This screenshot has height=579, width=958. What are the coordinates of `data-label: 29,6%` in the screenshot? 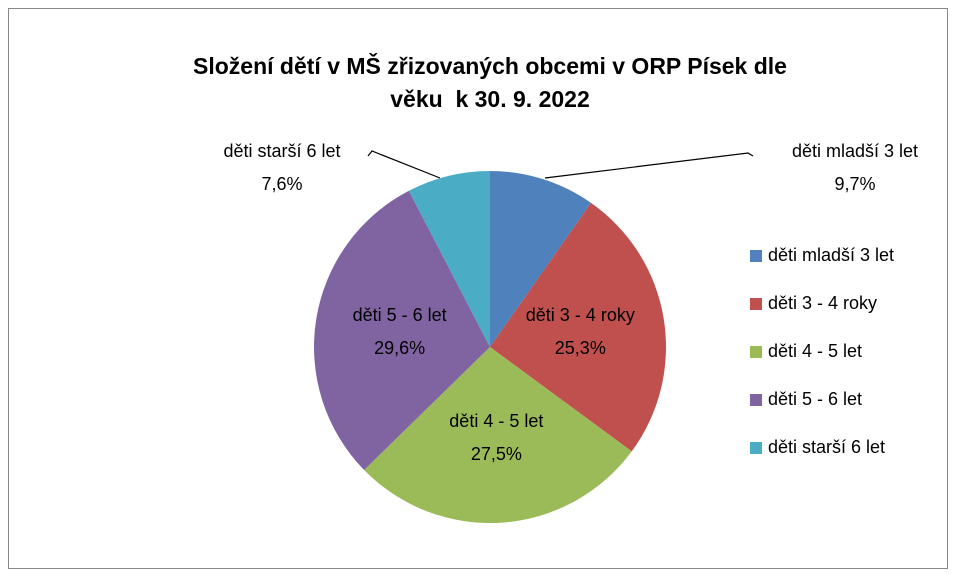 It's located at (399, 348).